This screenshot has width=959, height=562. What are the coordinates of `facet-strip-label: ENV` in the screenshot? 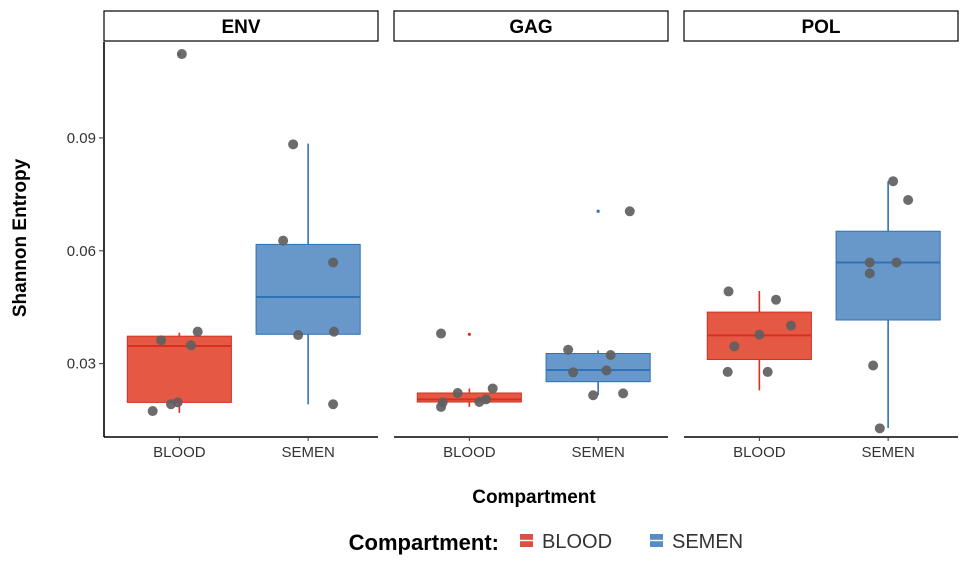 It's located at (240, 27).